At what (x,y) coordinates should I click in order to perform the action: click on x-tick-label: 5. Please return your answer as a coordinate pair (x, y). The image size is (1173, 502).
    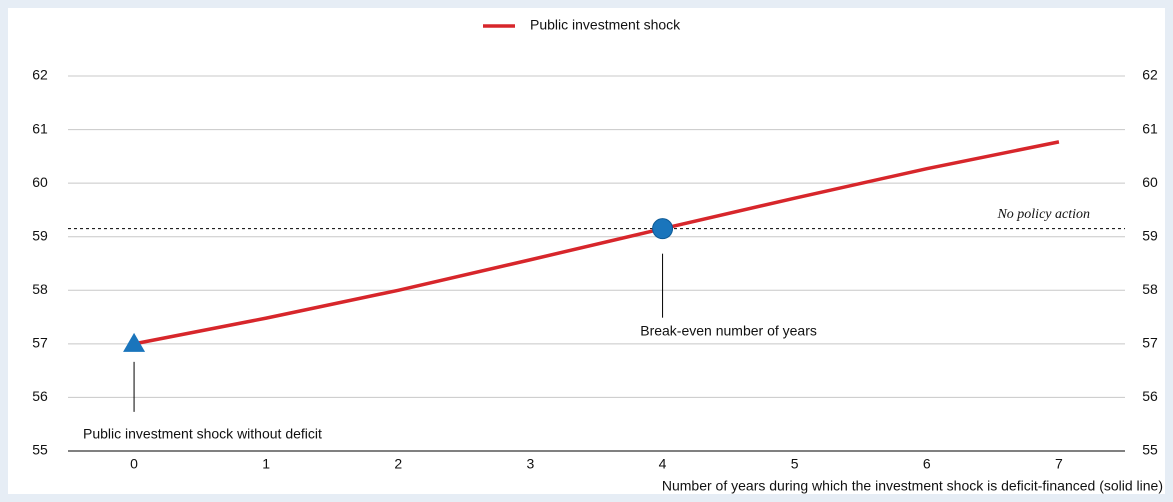
    Looking at the image, I should click on (795, 464).